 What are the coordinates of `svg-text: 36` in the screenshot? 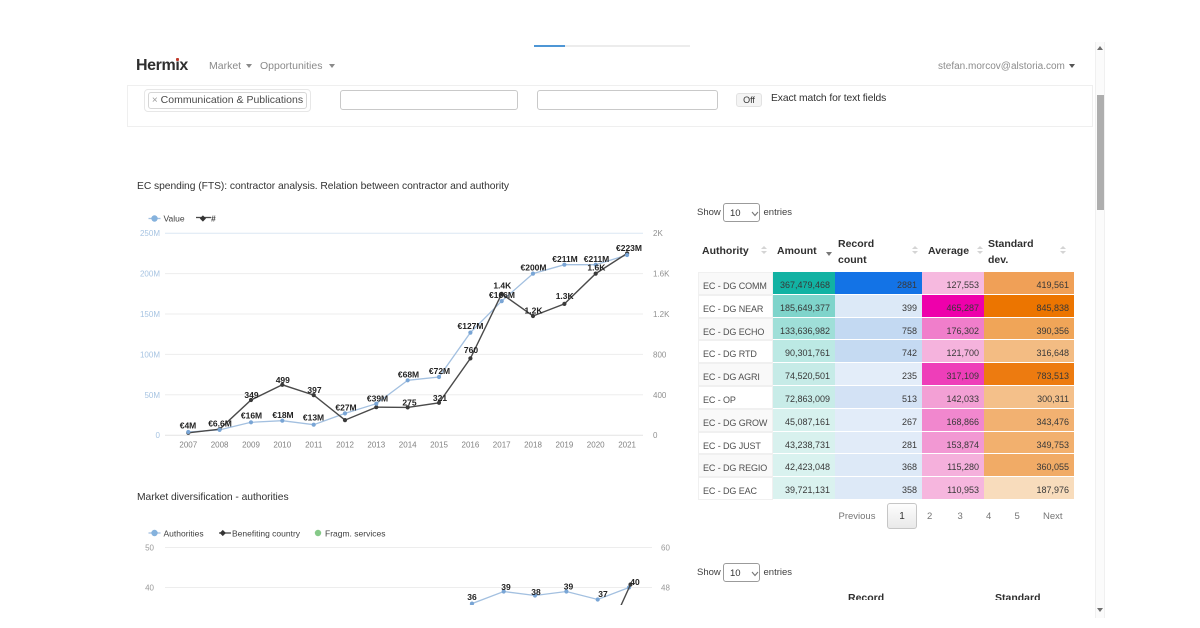 It's located at (472, 597).